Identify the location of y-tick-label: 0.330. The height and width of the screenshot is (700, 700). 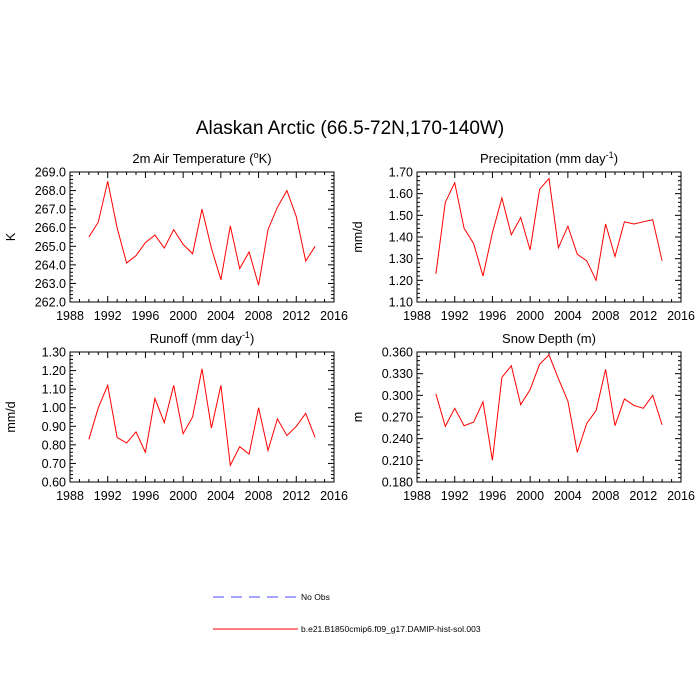
(397, 374).